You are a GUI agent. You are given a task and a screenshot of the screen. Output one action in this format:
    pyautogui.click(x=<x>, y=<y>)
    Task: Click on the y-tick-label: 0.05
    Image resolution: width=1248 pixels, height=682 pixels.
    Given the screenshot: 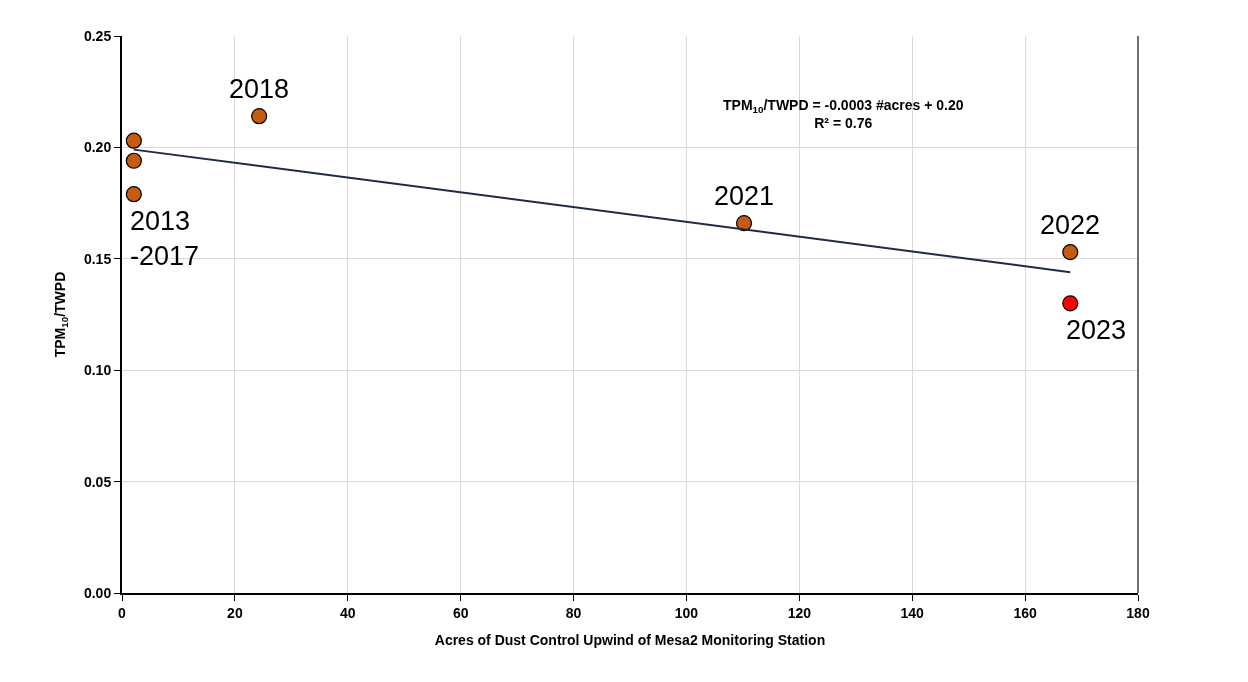 What is the action you would take?
    pyautogui.click(x=97, y=481)
    